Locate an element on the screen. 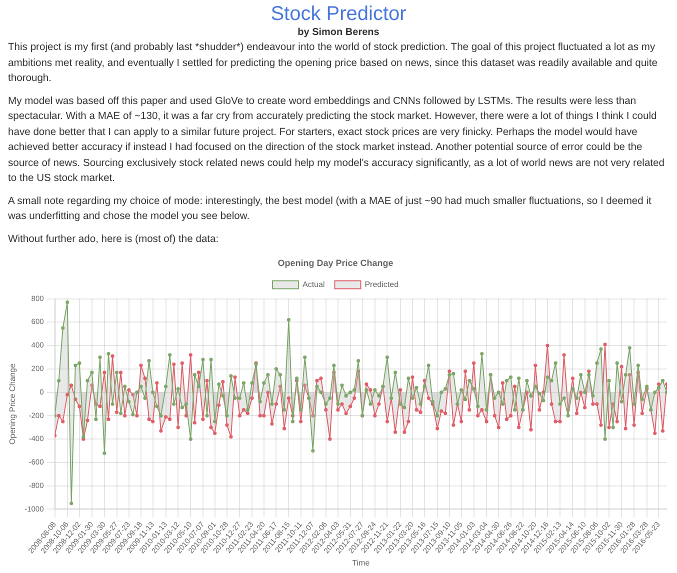 The width and height of the screenshot is (677, 573). text: A small note regarding my choice of mode: interestingly, the best model (with a MAE of just ~90 had much smaller fluctuations, so I deemed it was underfitting and chose the model you see below. is located at coordinates (330, 209).